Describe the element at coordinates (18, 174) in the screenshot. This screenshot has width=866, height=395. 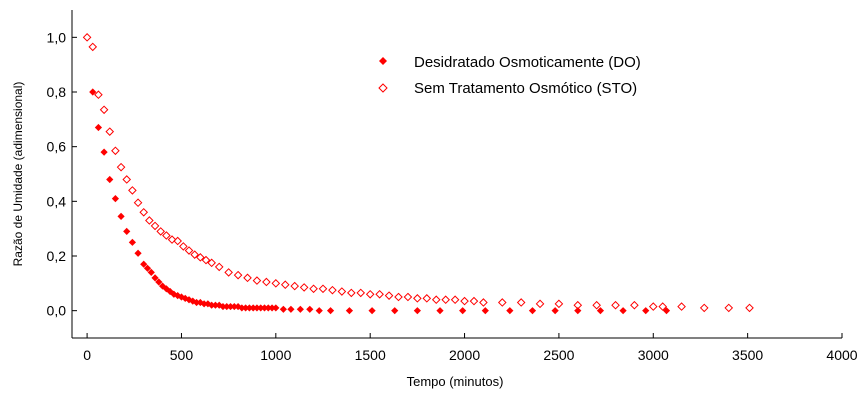
I see `y-axis-title: Razão de Umidade (adimensional)` at that location.